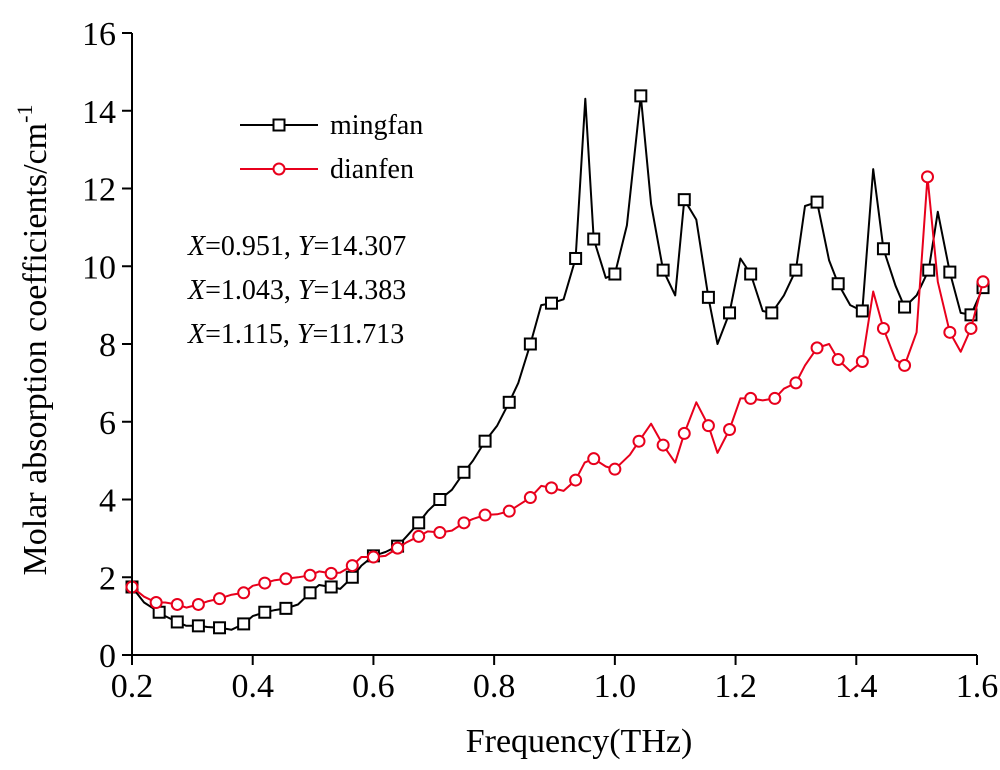 The image size is (1000, 770). I want to click on x-tick-label: 1.2, so click(735, 686).